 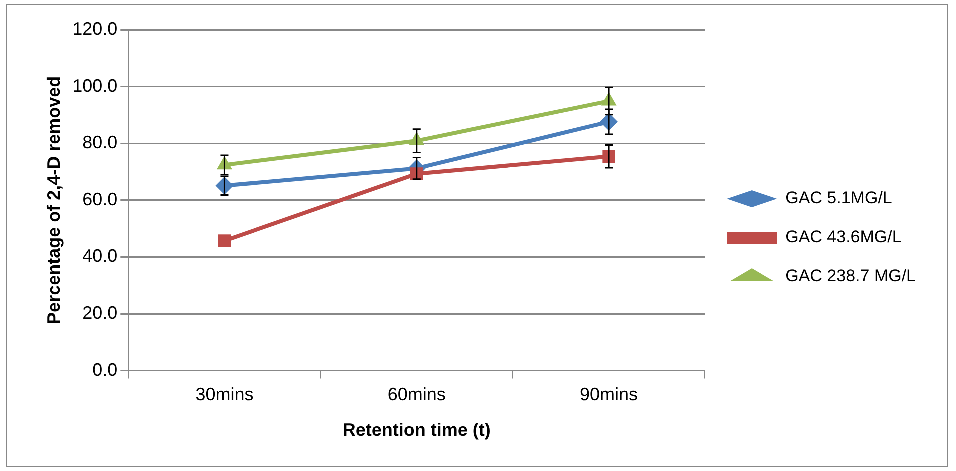 I want to click on y-tick-label: 40.0, so click(x=100, y=256).